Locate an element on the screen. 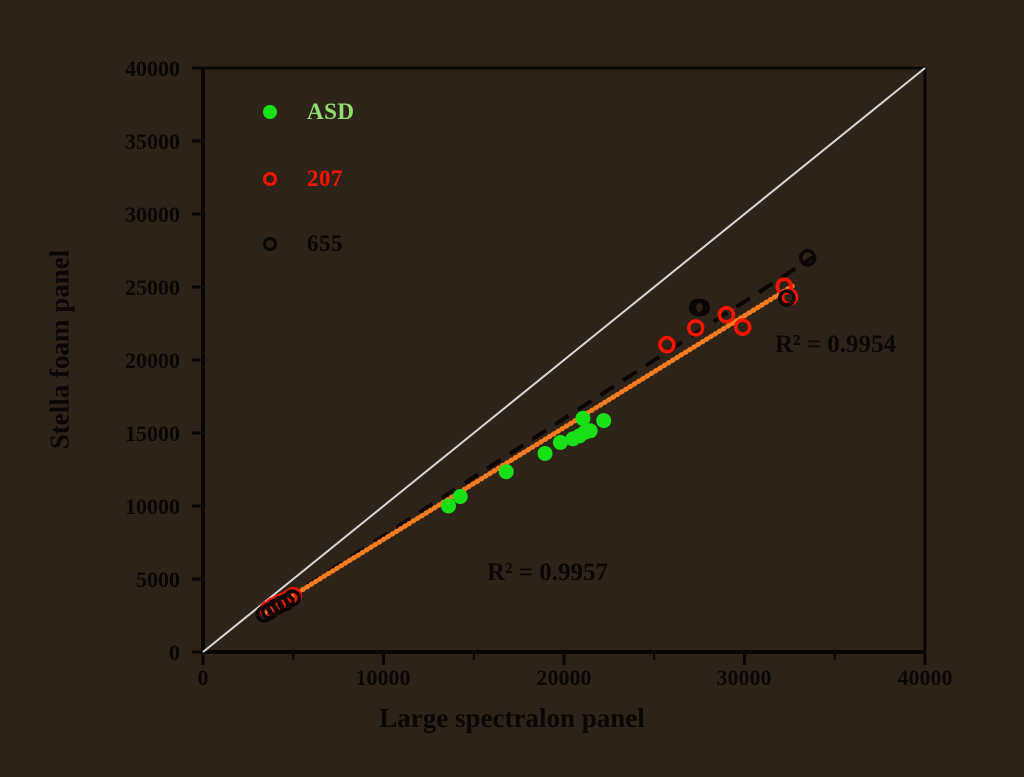  x-tick-label: 0 is located at coordinates (203, 677).